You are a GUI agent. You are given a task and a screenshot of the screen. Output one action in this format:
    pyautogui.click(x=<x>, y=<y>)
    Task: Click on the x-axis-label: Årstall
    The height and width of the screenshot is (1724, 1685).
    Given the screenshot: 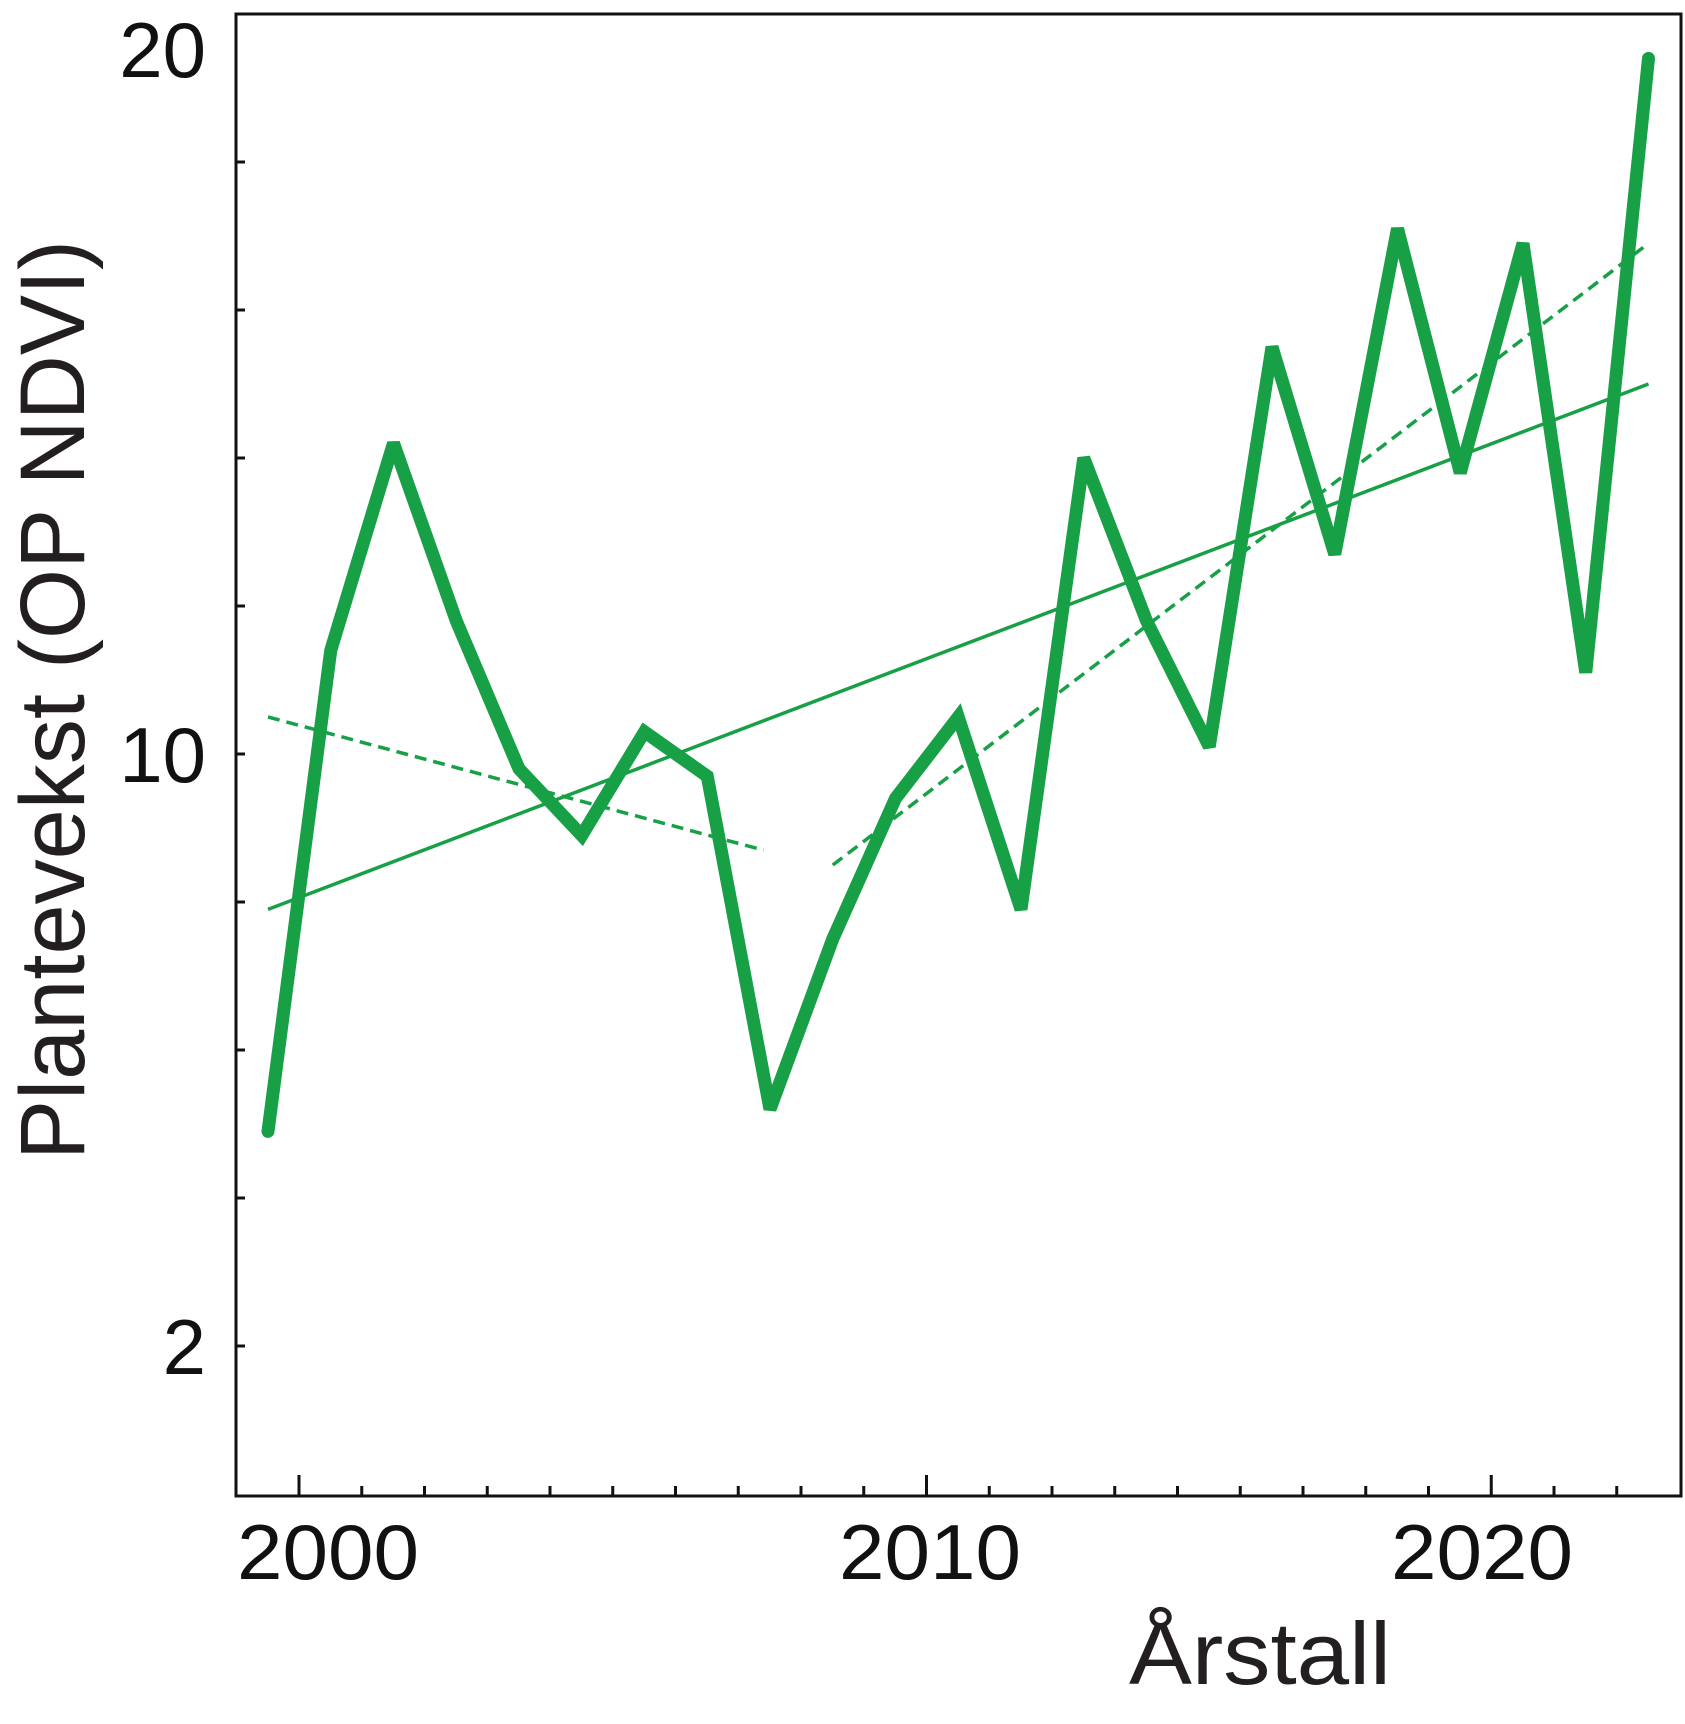 What is the action you would take?
    pyautogui.click(x=1260, y=1653)
    